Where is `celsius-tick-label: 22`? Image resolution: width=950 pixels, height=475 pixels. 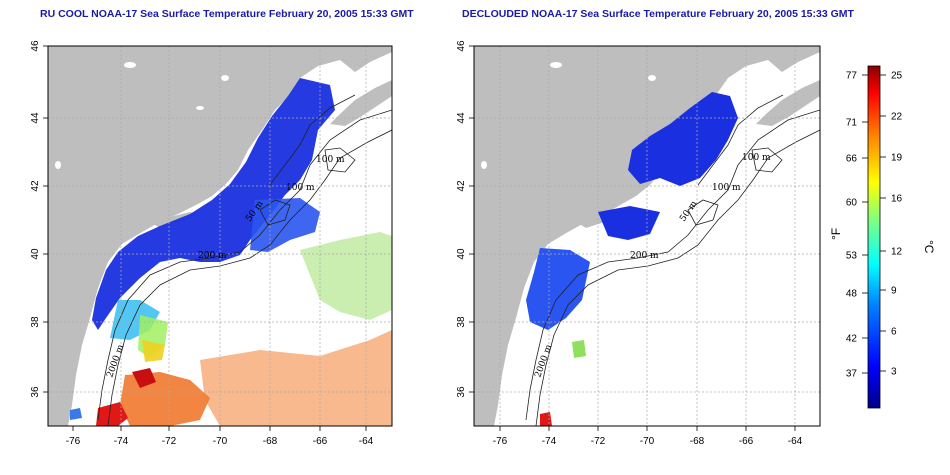 celsius-tick-label: 22 is located at coordinates (897, 117).